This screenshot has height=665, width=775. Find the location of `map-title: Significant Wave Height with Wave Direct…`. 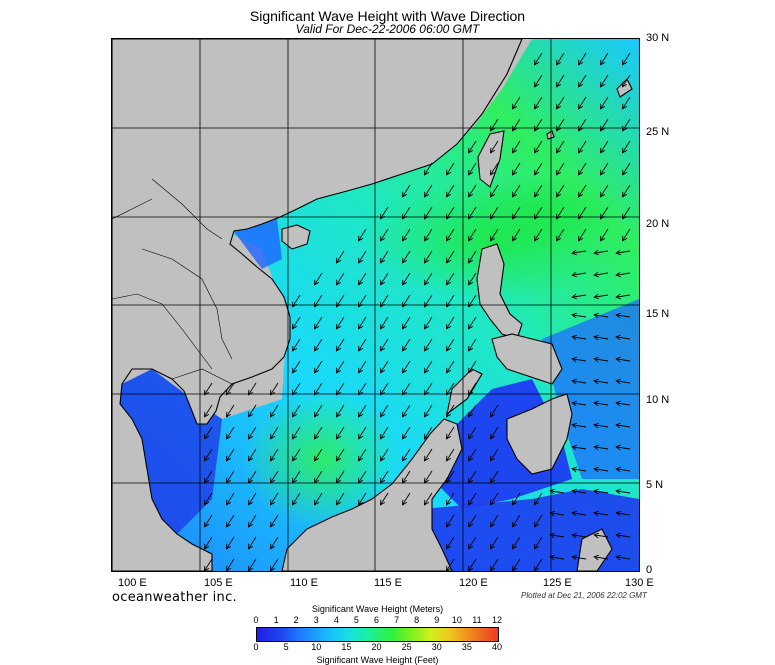

map-title: Significant Wave Height with Wave Direct… is located at coordinates (387, 16).